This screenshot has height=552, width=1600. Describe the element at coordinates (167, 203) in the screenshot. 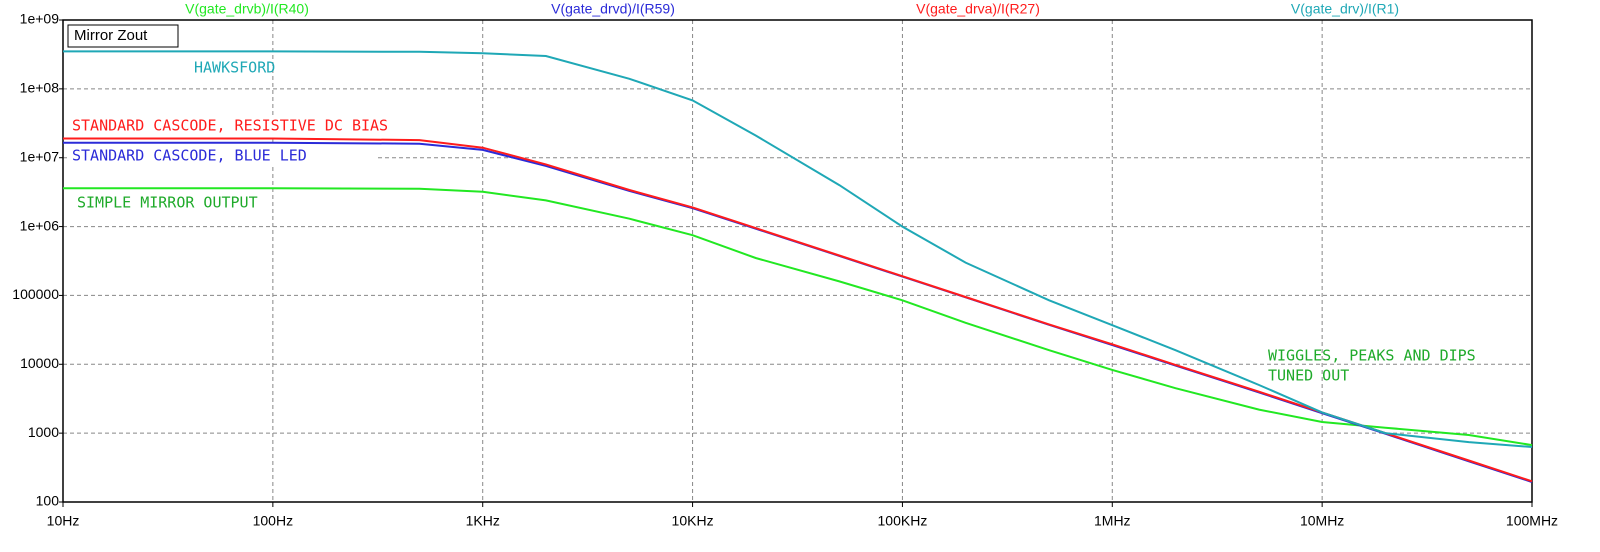

I see `annotation: SIMPLE MIRROR OUTPUT` at that location.